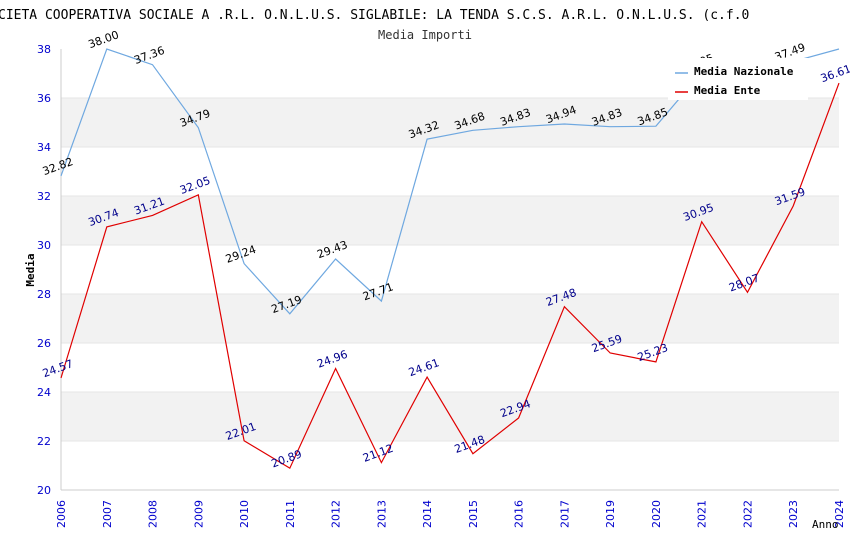 This screenshot has width=850, height=550. I want to click on x-tick-label: 2022, so click(747, 514).